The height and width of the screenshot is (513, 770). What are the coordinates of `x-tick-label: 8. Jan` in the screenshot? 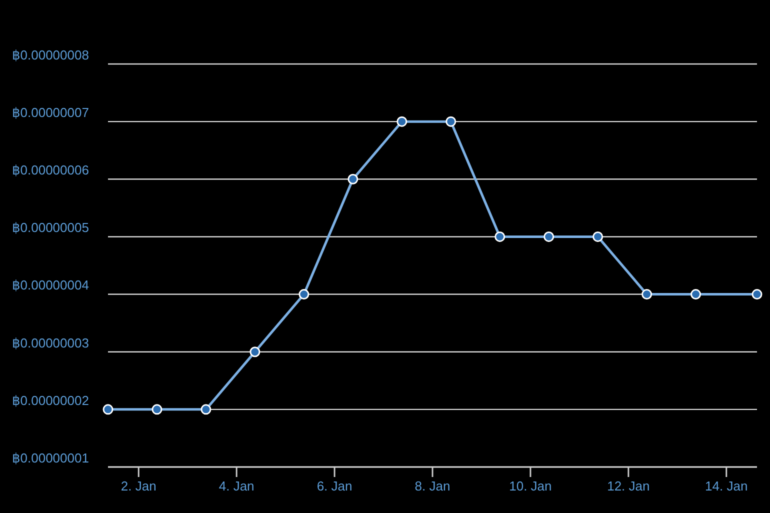 It's located at (432, 486).